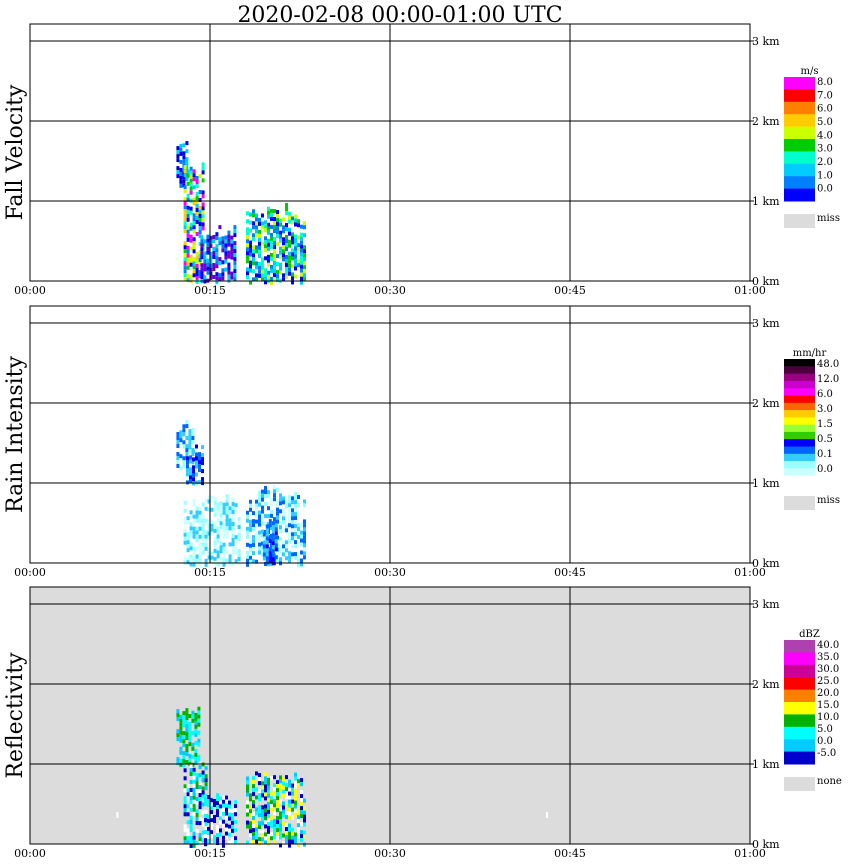  What do you see at coordinates (825, 454) in the screenshot?
I see `colorbar-label: 0.1` at bounding box center [825, 454].